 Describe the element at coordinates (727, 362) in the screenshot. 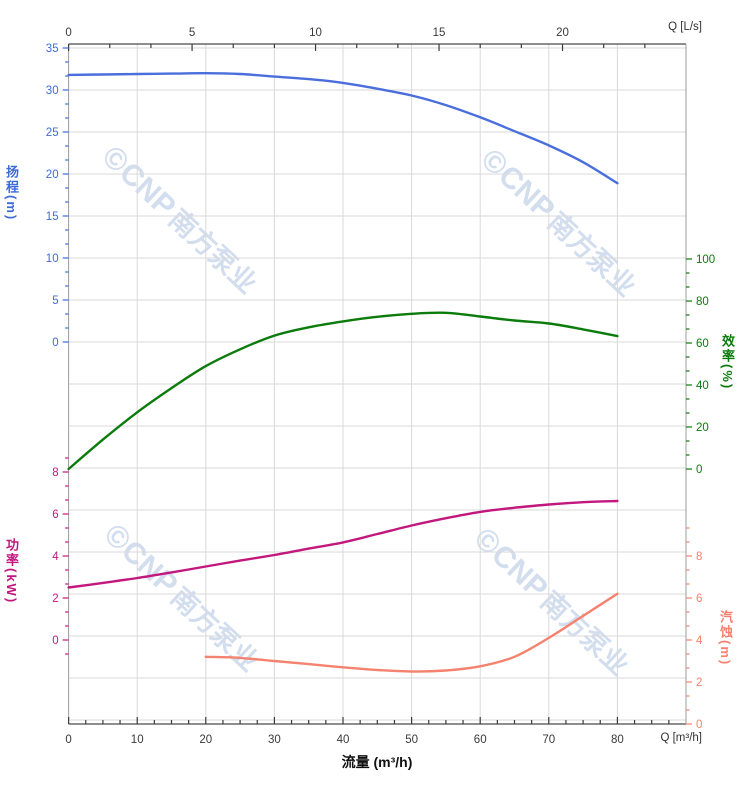

I see `efficiency-axis-title: 效率(%)` at that location.